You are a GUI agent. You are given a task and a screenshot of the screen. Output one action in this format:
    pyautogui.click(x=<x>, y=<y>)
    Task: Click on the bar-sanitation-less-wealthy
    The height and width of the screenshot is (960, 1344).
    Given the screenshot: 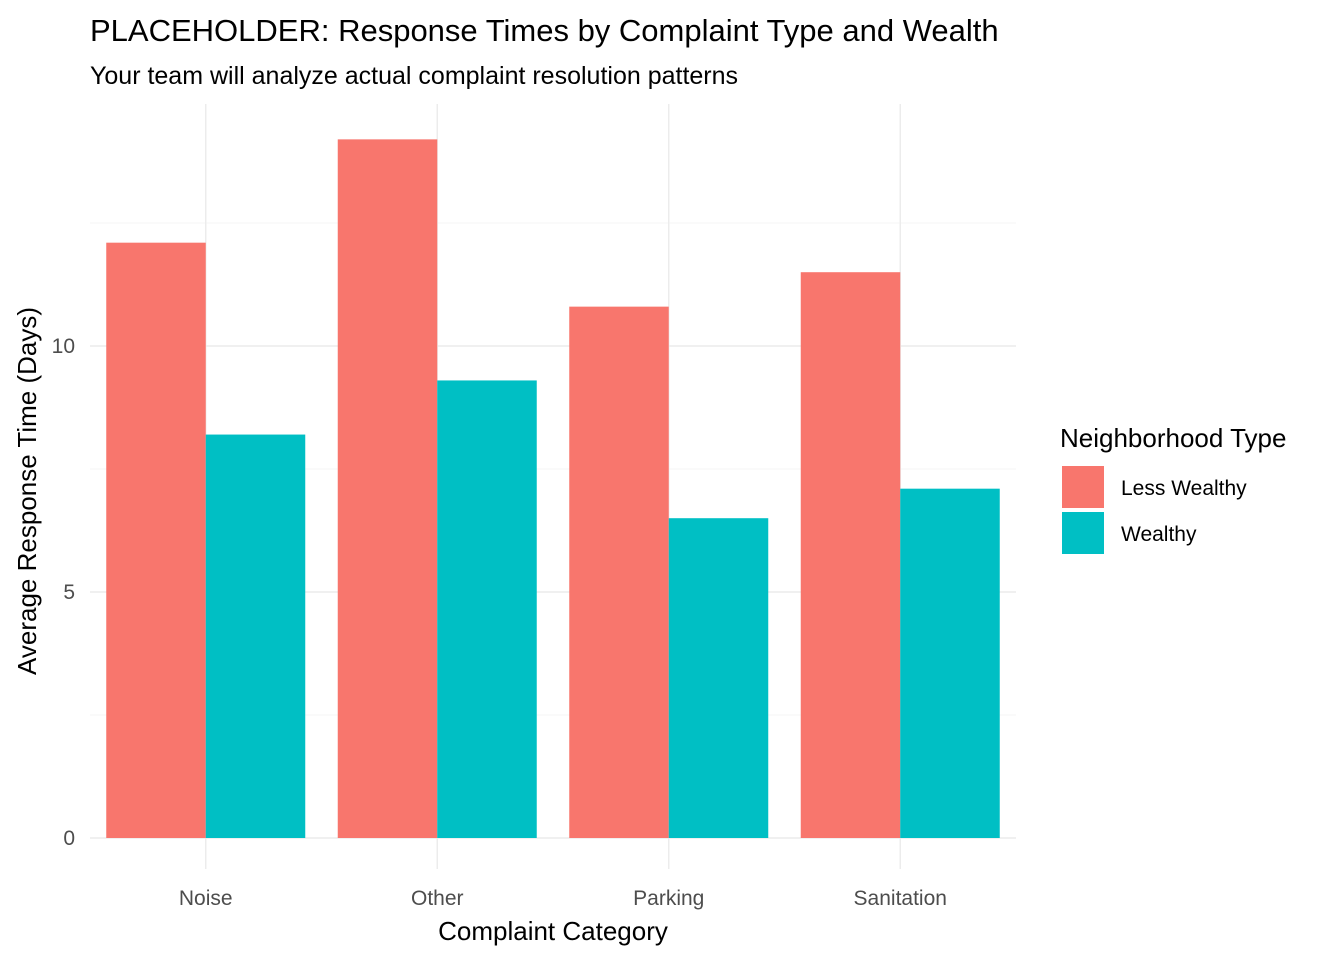 What is the action you would take?
    pyautogui.click(x=850, y=555)
    